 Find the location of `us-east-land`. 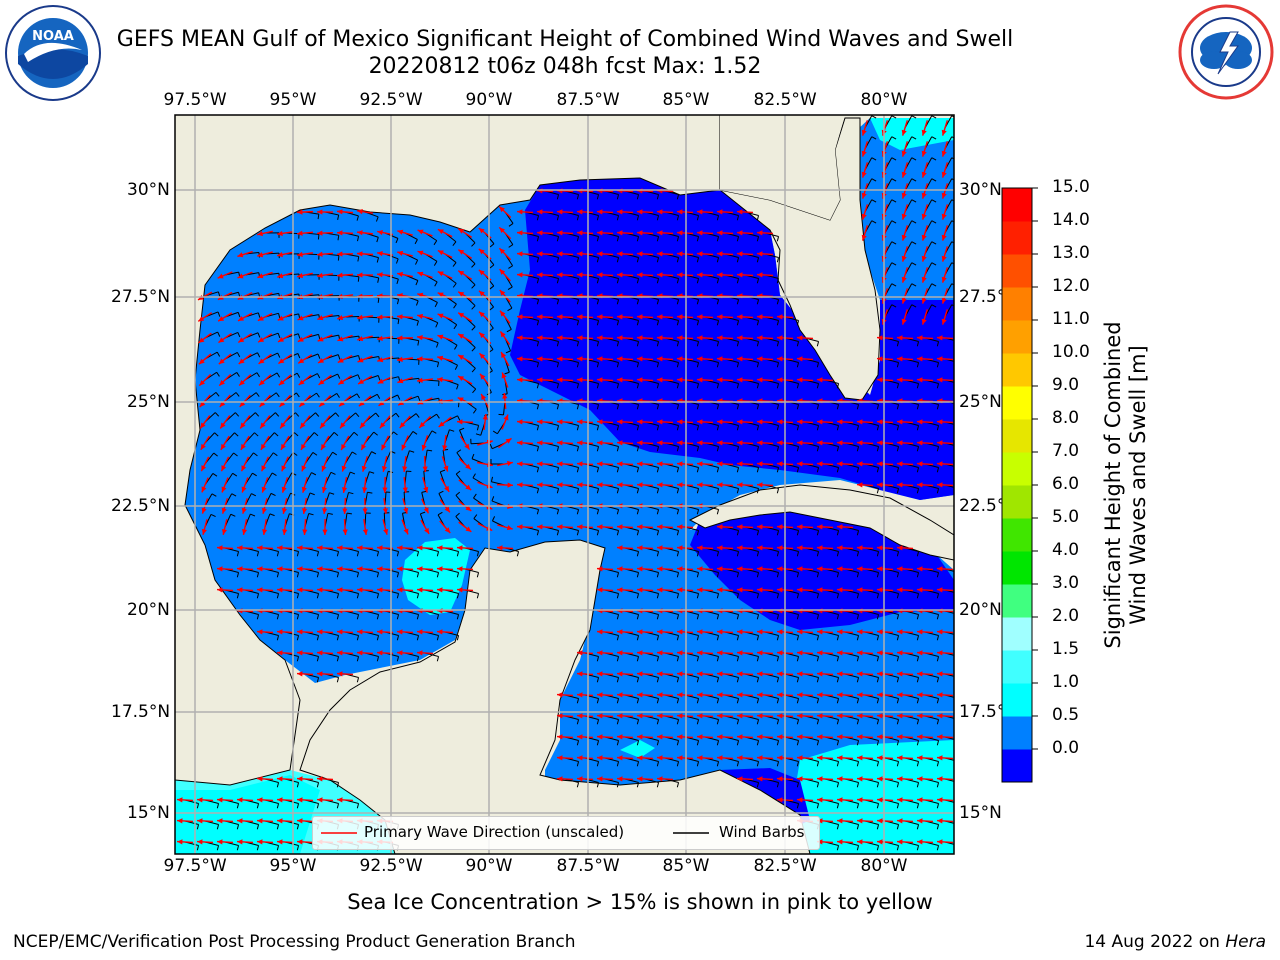

us-east-land is located at coordinates (782, 167).